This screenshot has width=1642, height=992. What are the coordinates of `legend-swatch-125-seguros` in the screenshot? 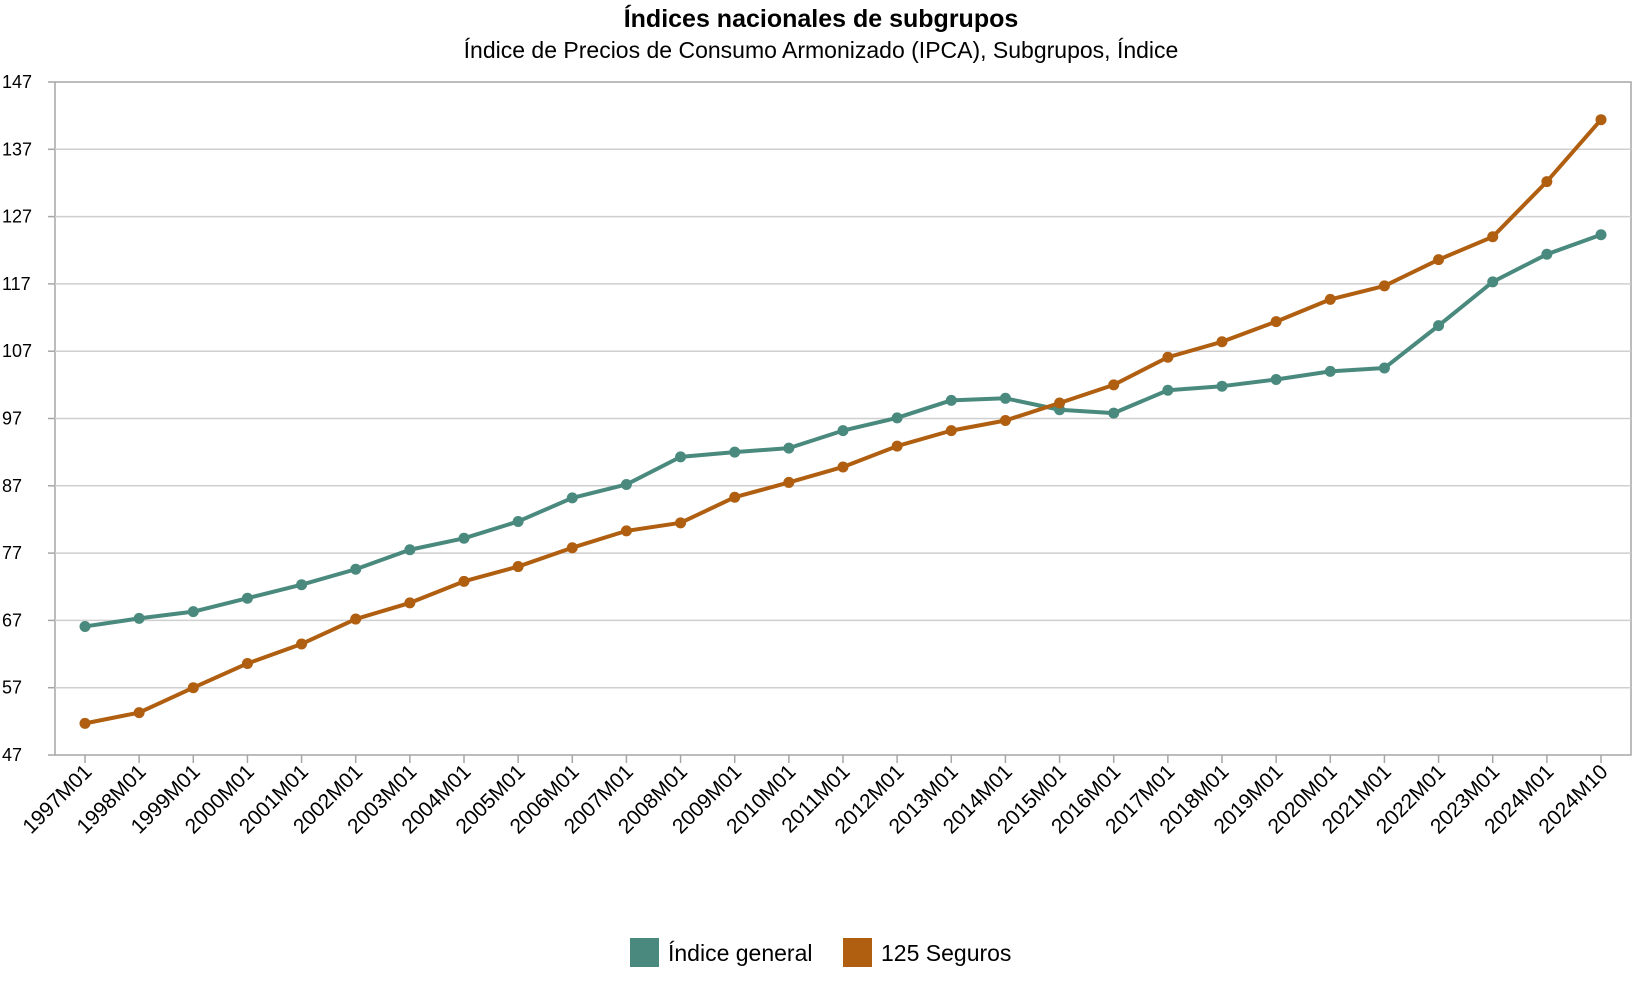 It's located at (857, 952).